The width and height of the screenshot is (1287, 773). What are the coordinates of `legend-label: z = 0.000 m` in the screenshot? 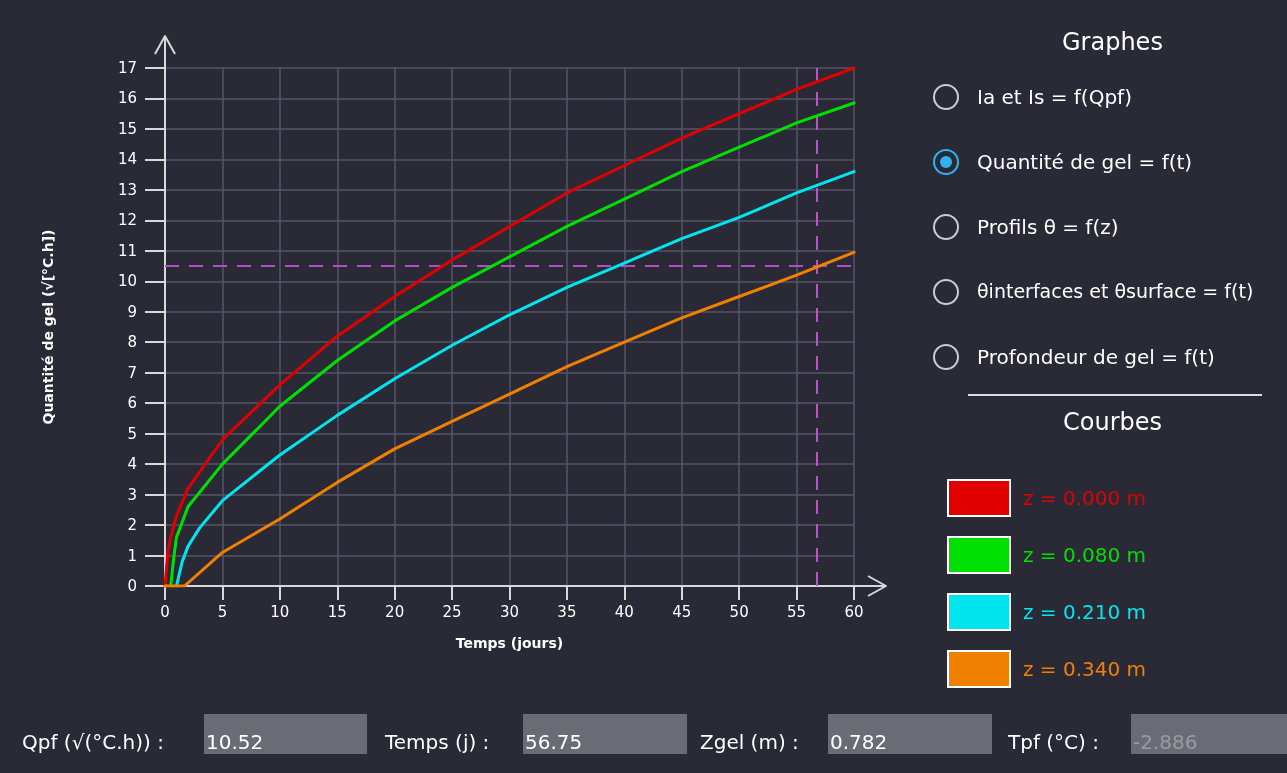 It's located at (1085, 498).